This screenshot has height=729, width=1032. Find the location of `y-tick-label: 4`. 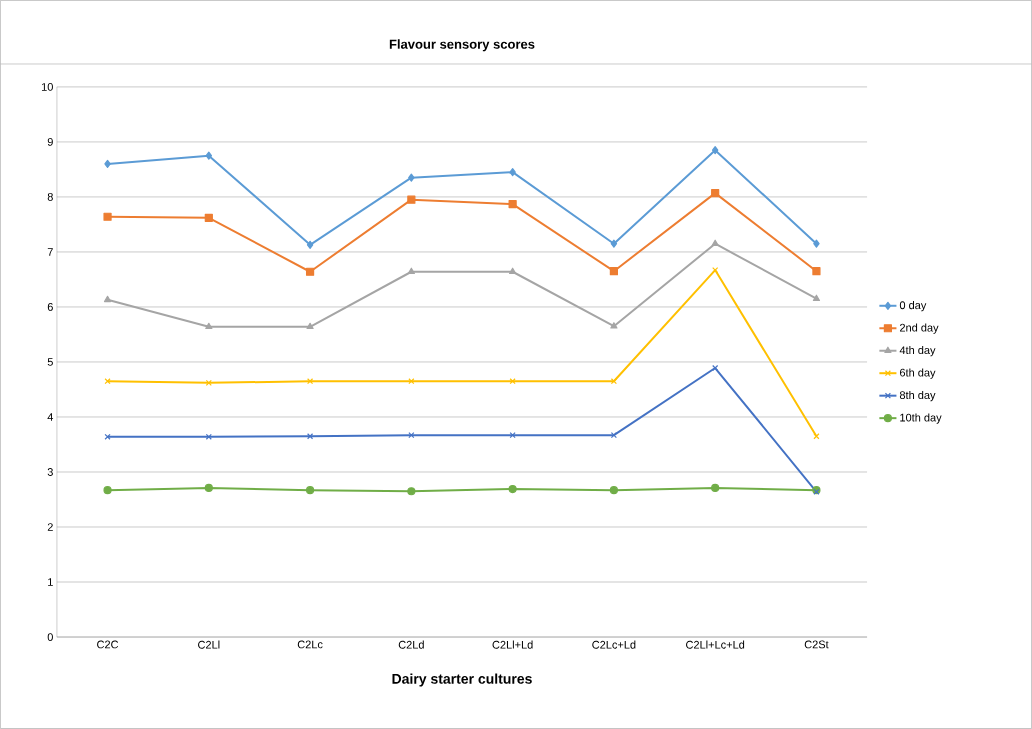

y-tick-label: 4 is located at coordinates (50, 417).